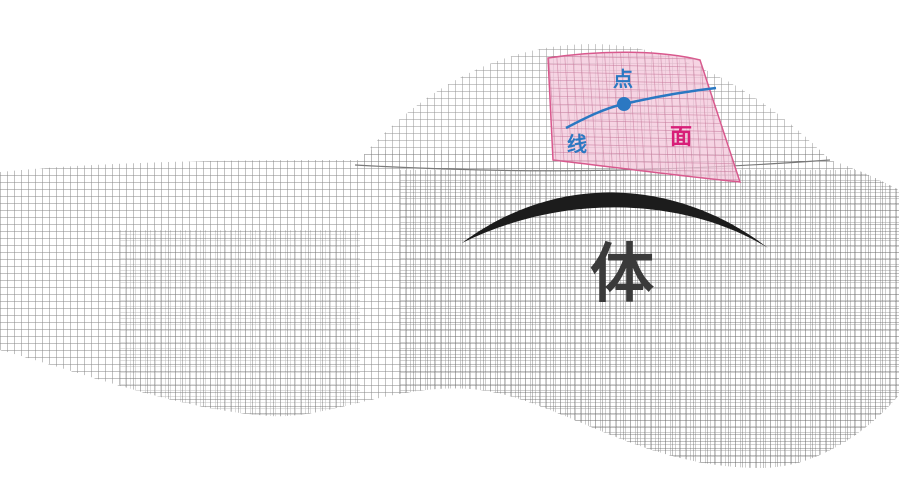 This screenshot has height=489, width=899. What do you see at coordinates (681, 137) in the screenshot?
I see `surface-label: 面` at bounding box center [681, 137].